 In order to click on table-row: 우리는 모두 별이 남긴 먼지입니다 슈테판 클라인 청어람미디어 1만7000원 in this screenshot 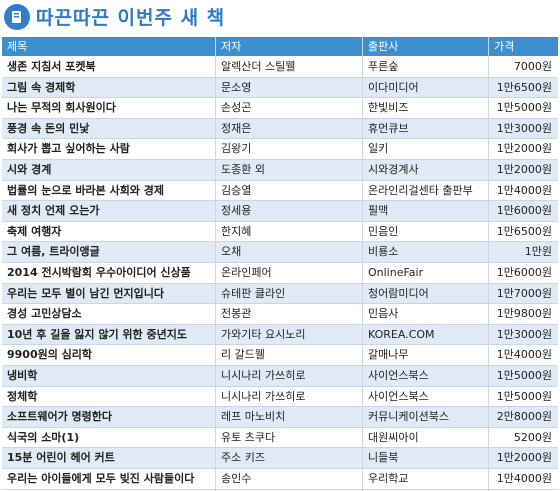, I will do `click(280, 294)`.